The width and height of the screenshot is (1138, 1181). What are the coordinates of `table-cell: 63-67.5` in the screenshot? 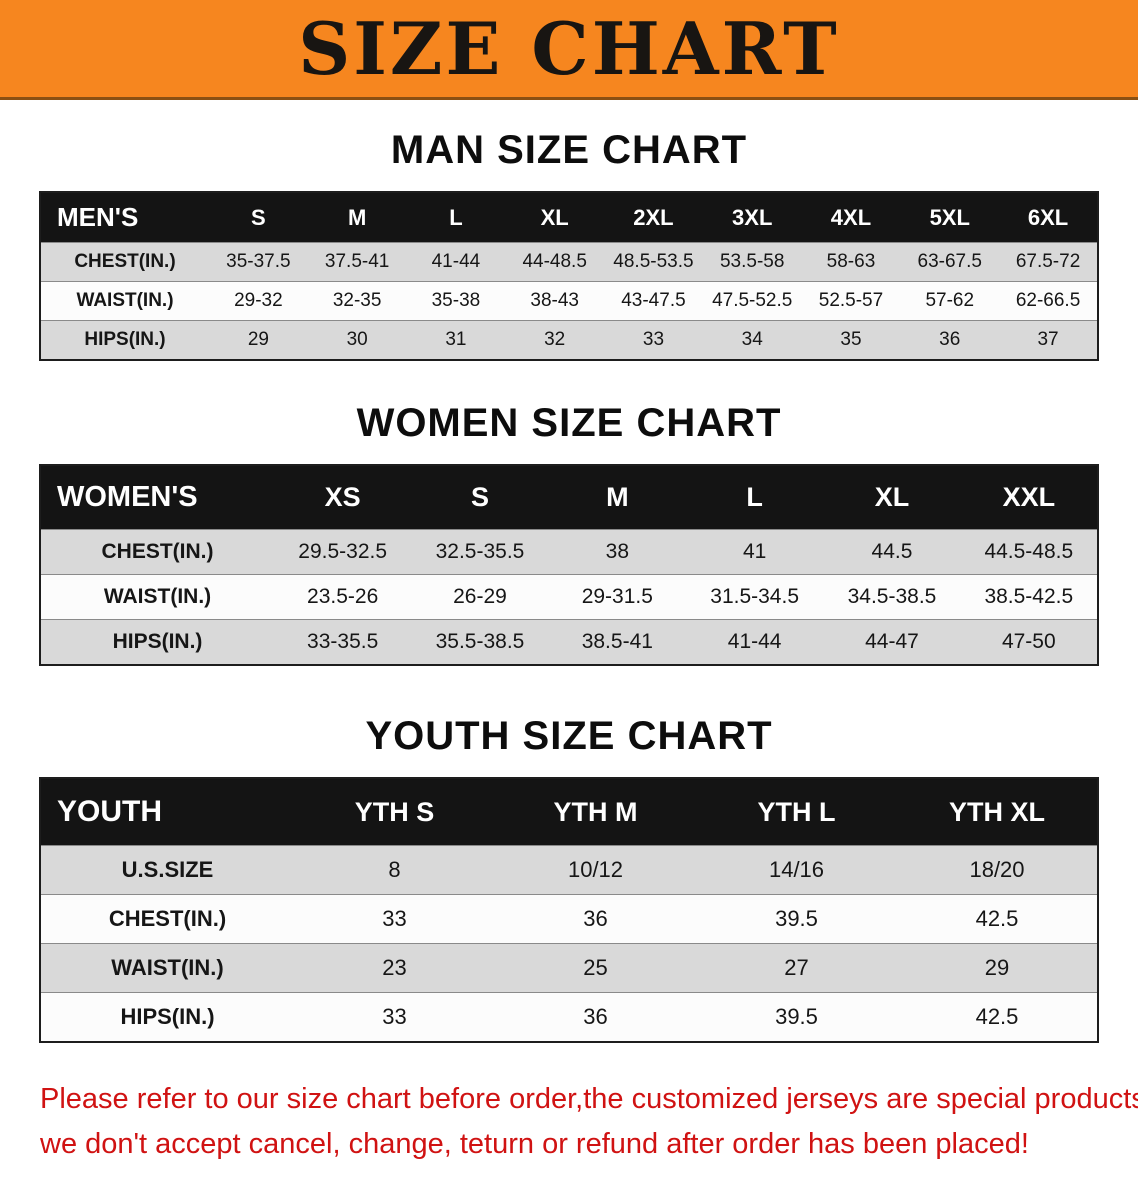 It's located at (950, 262).